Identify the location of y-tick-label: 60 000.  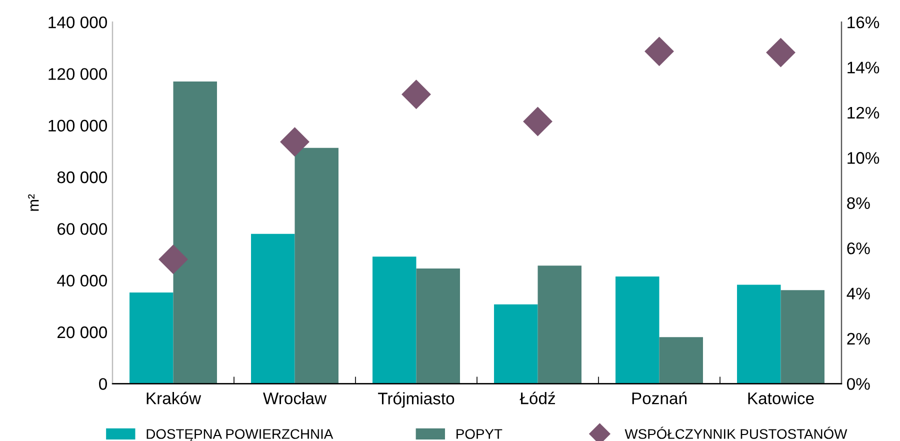
(82, 229).